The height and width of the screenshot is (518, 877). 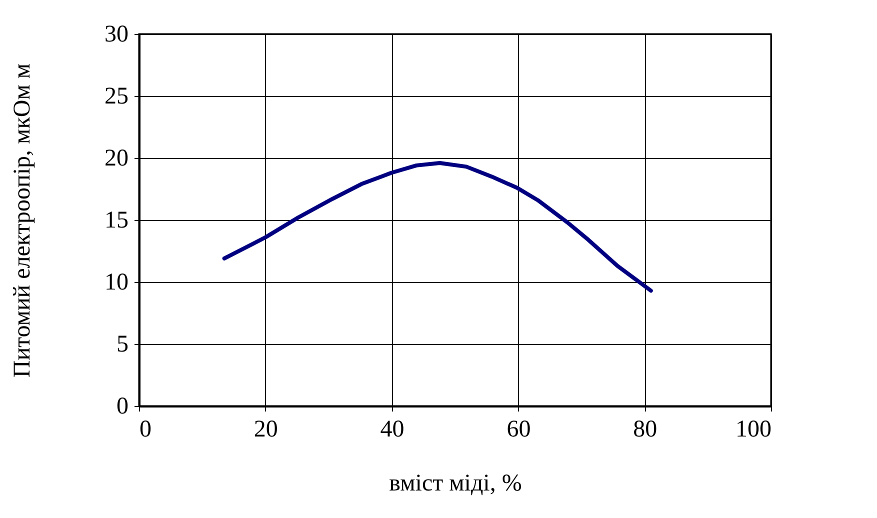 What do you see at coordinates (146, 429) in the screenshot?
I see `x-tick-label: 0` at bounding box center [146, 429].